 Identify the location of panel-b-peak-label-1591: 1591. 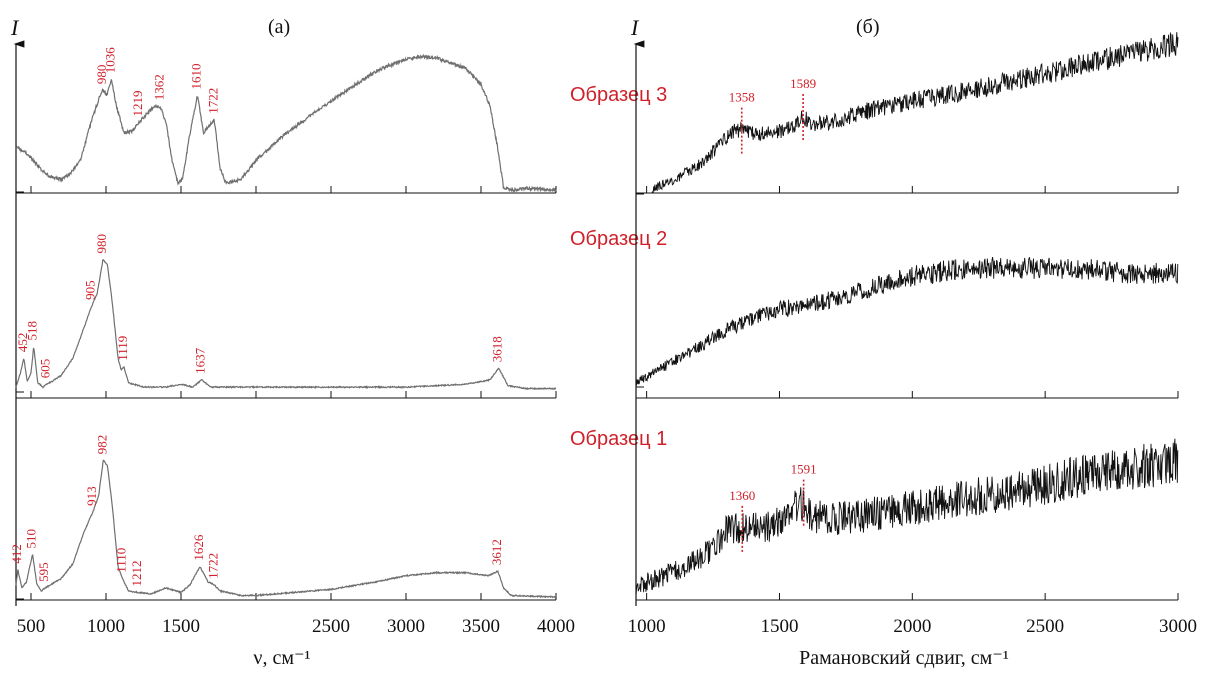
(804, 469).